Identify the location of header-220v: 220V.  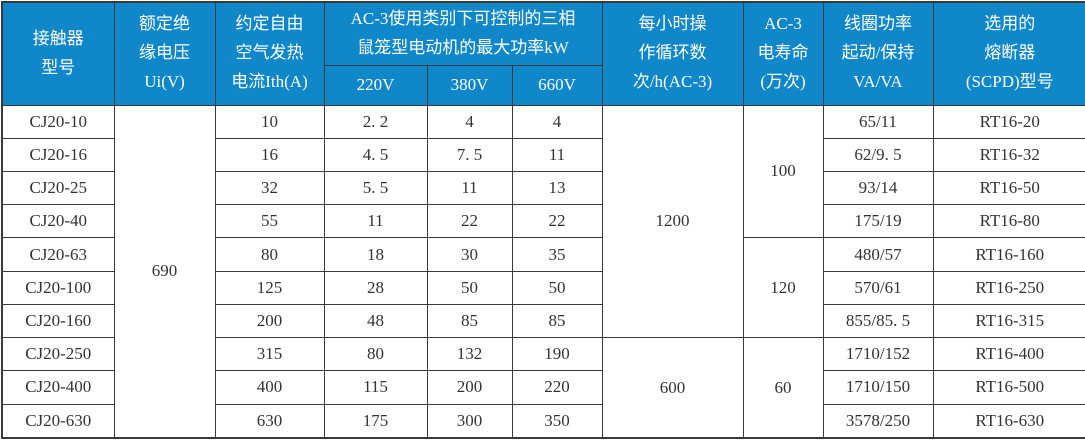
(375, 85).